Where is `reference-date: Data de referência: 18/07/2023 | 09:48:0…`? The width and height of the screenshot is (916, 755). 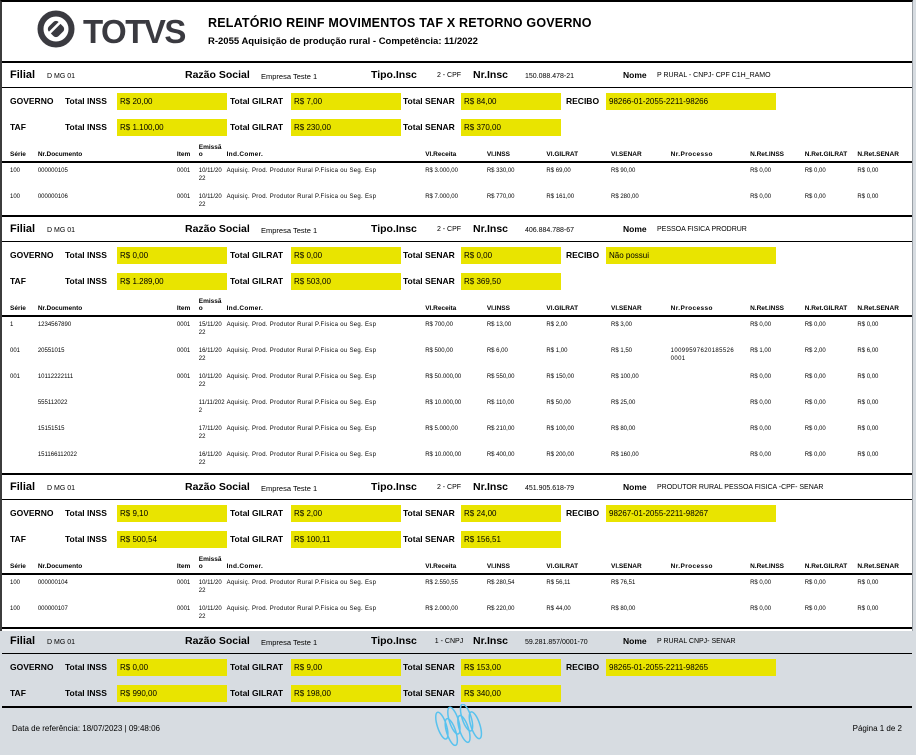 reference-date: Data de referência: 18/07/2023 | 09:48:0… is located at coordinates (86, 728).